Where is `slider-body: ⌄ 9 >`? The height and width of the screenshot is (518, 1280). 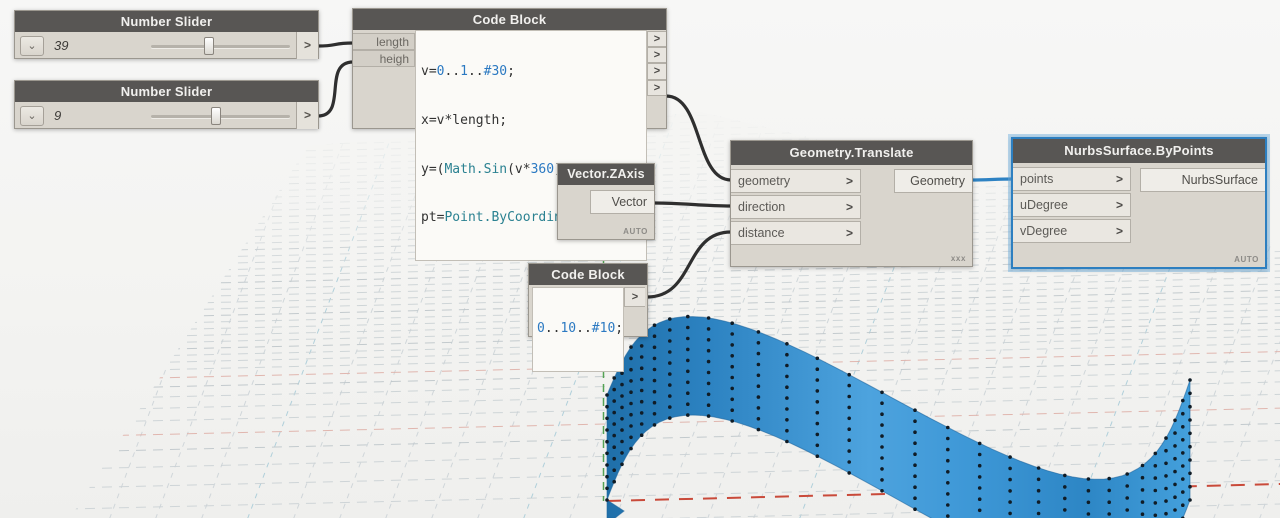
slider-body: ⌄ 9 > is located at coordinates (166, 115).